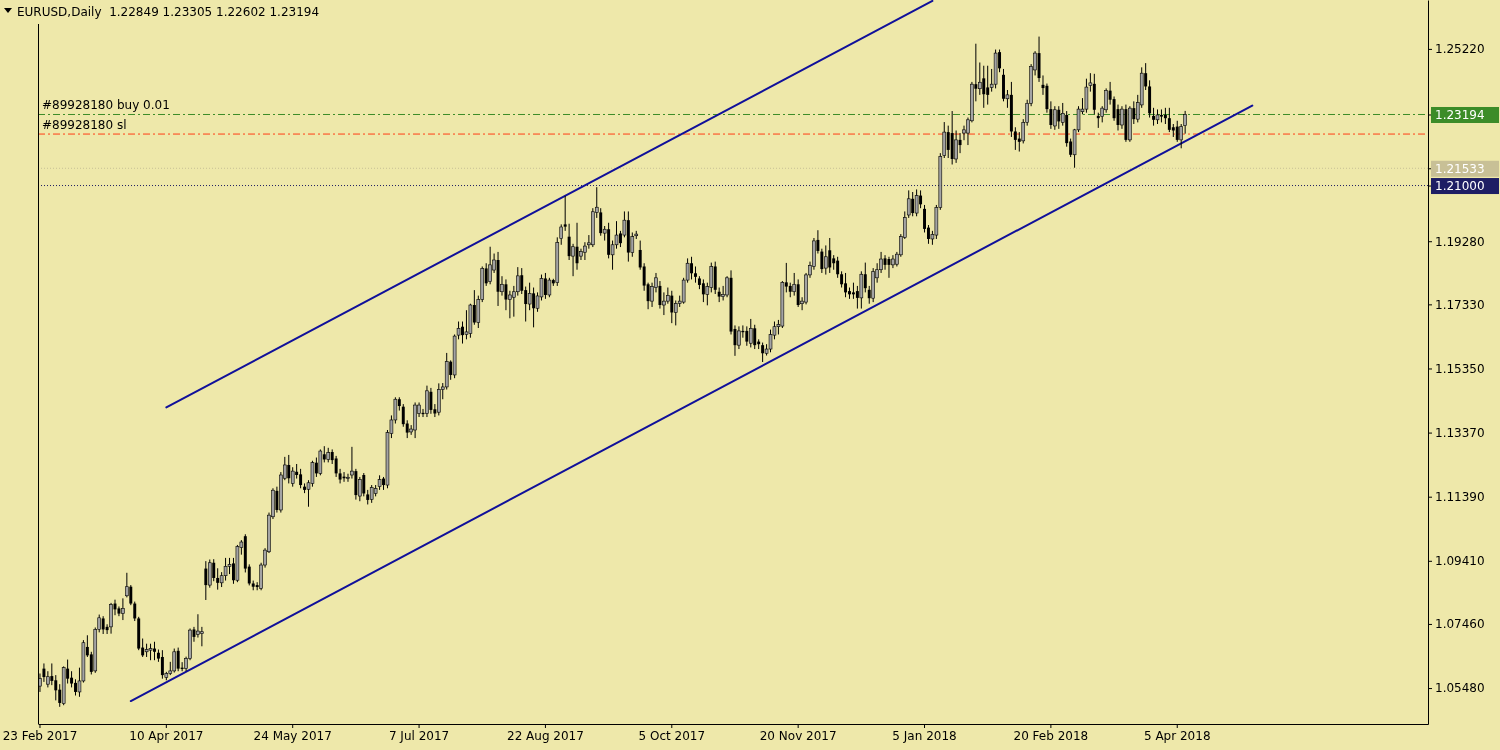 The height and width of the screenshot is (750, 1500). What do you see at coordinates (84, 125) in the screenshot?
I see `ref-line-label: #89928180 sl` at bounding box center [84, 125].